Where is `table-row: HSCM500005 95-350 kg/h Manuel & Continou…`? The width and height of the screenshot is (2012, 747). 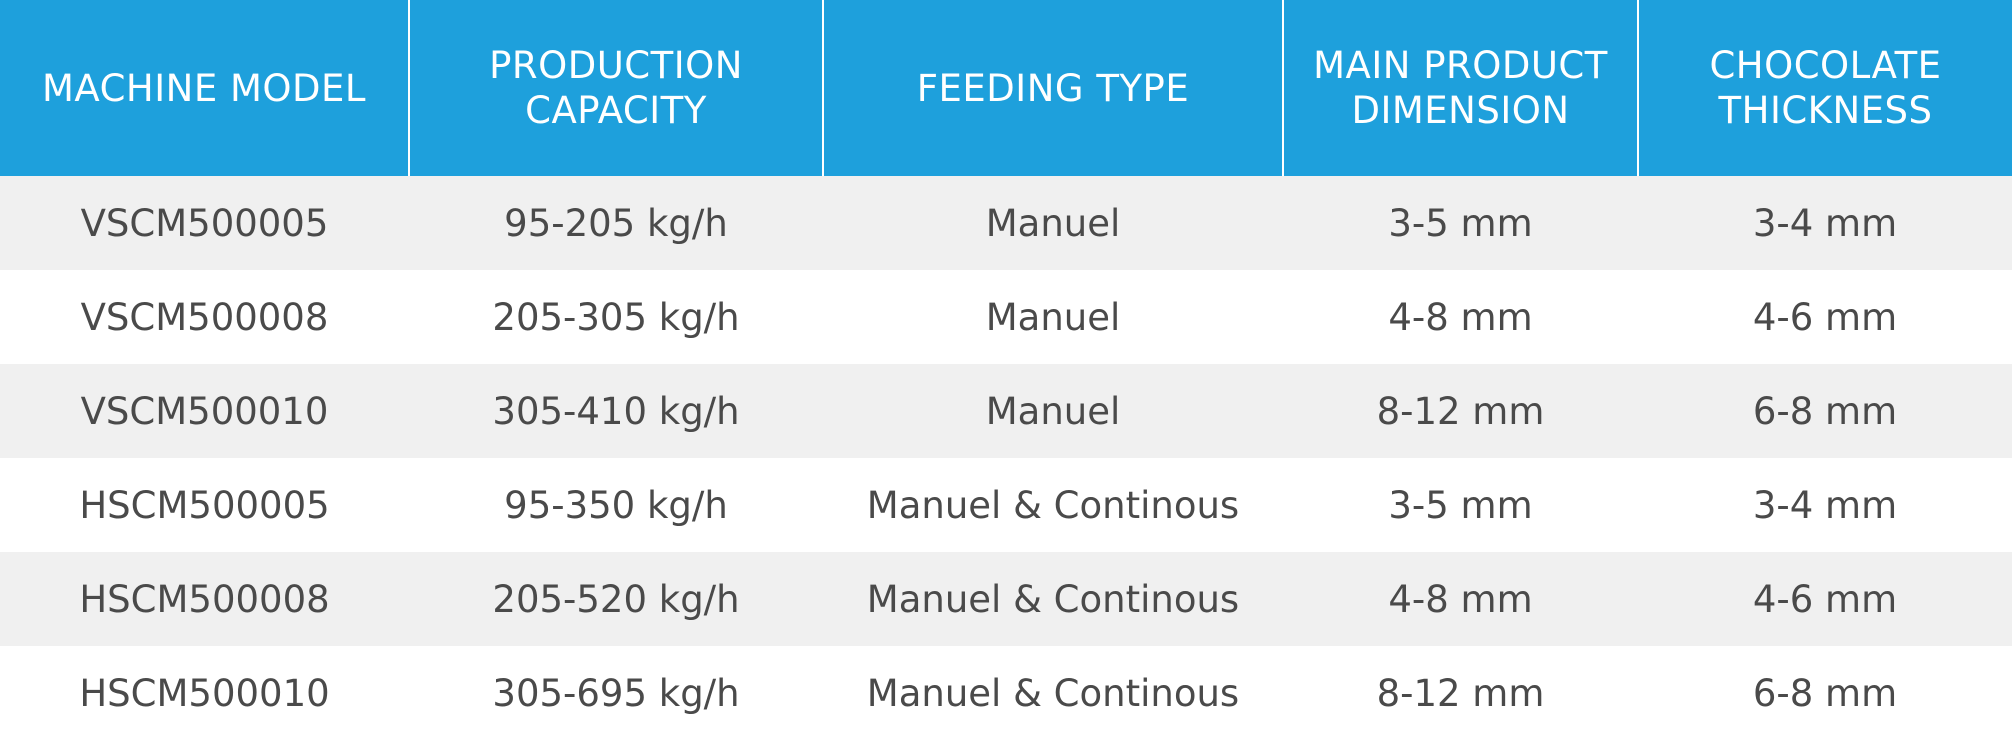 table-row: HSCM500005 95-350 kg/h Manuel & Continou… is located at coordinates (1006, 505).